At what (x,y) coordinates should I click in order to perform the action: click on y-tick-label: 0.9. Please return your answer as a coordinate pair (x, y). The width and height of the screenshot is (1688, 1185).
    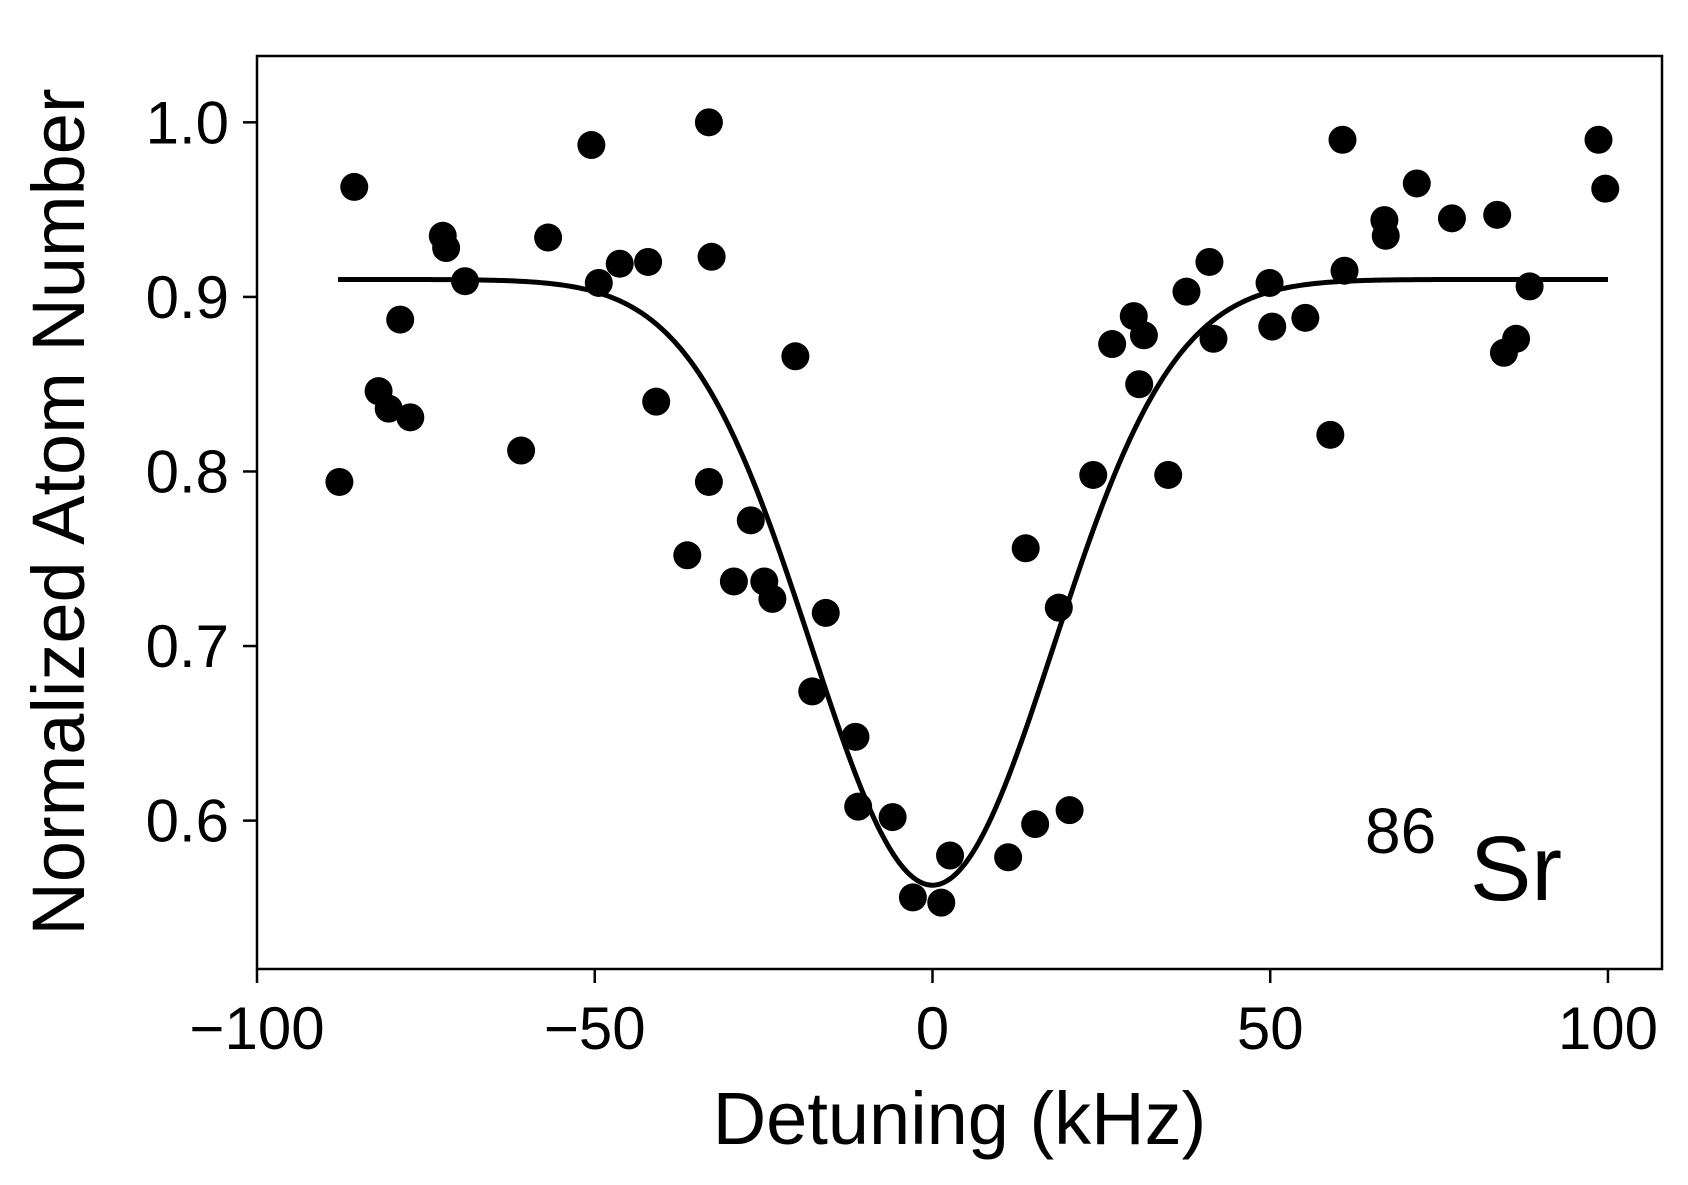
    Looking at the image, I should click on (187, 297).